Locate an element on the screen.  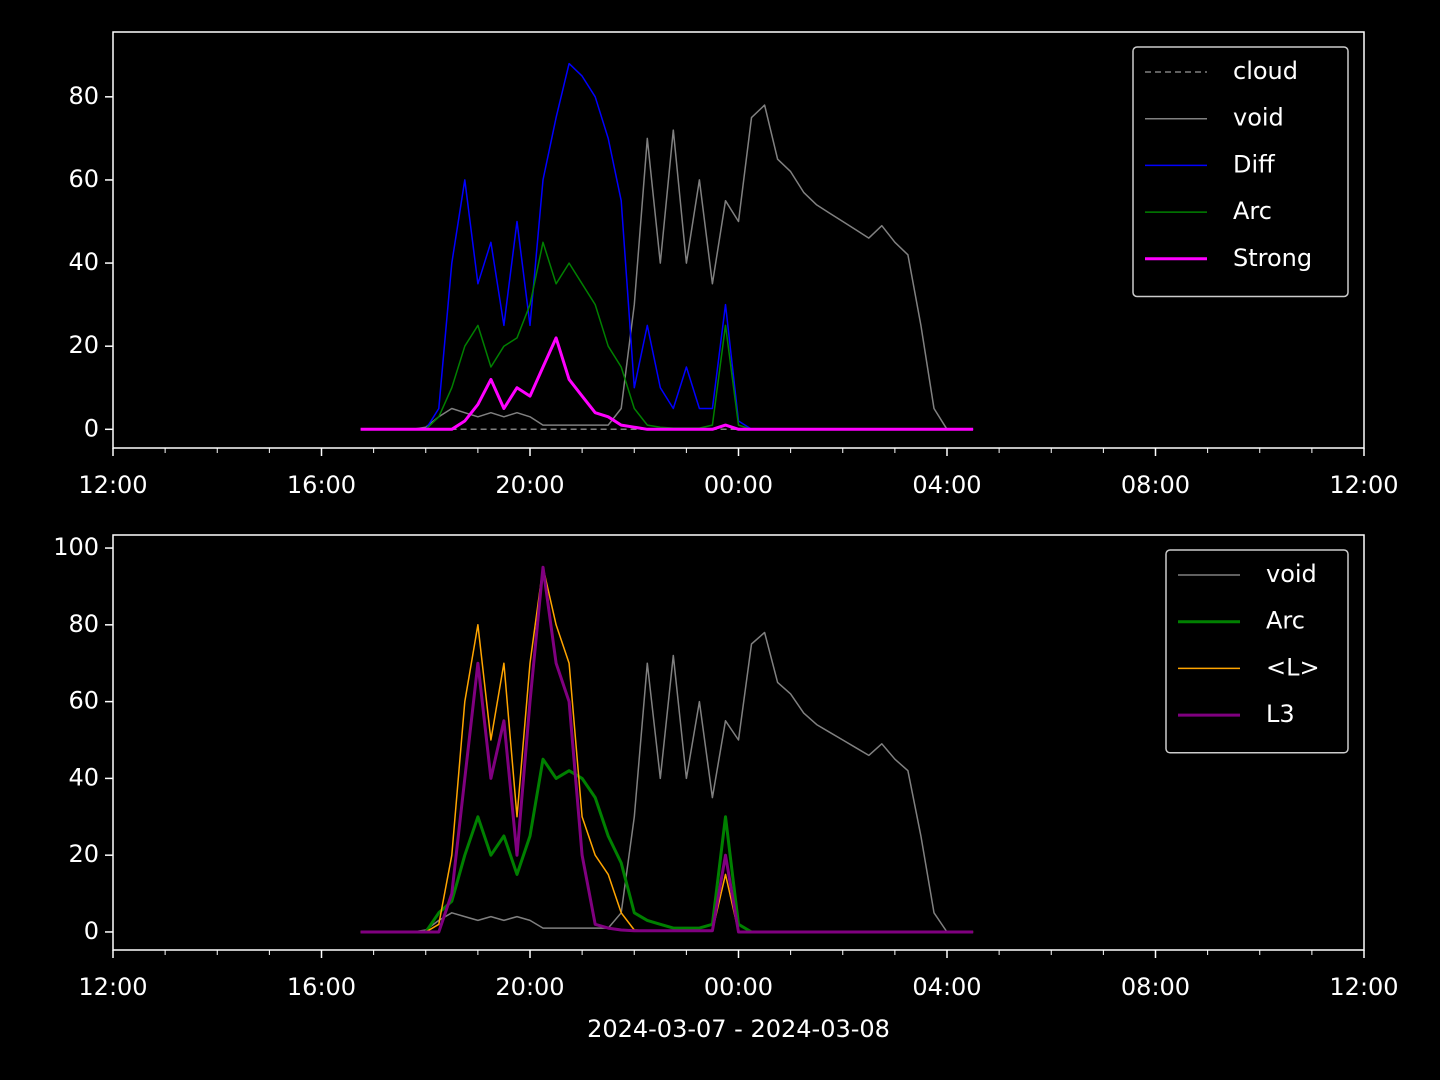
y-tick-label: 100 is located at coordinates (76, 547).